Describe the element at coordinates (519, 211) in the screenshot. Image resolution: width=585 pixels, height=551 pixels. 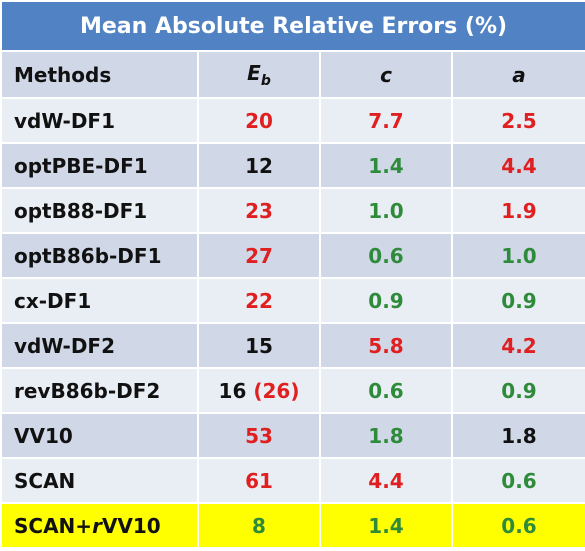
I see `a-value: 1.9` at that location.